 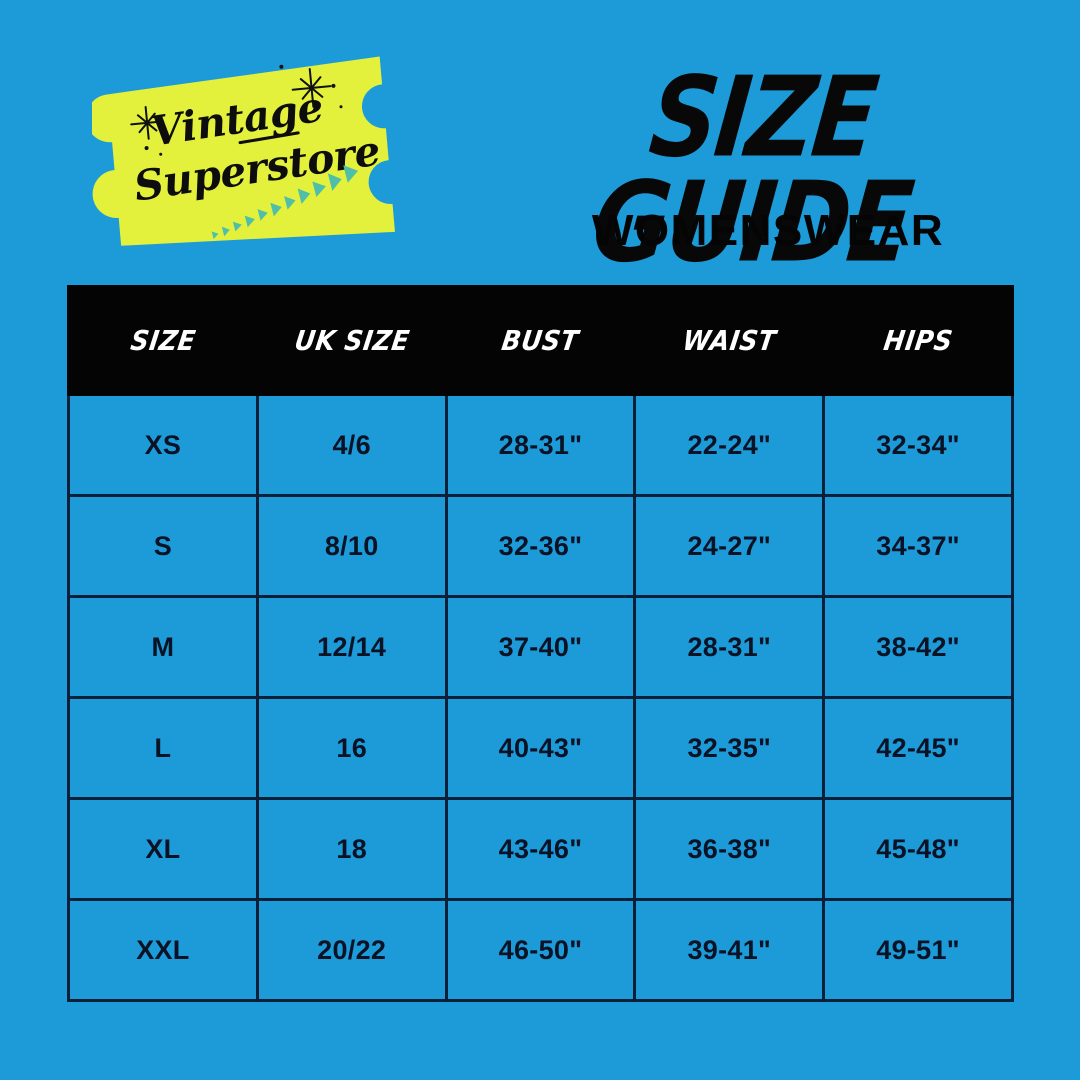 I want to click on cell-uk-size: 12/14, so click(x=351, y=647).